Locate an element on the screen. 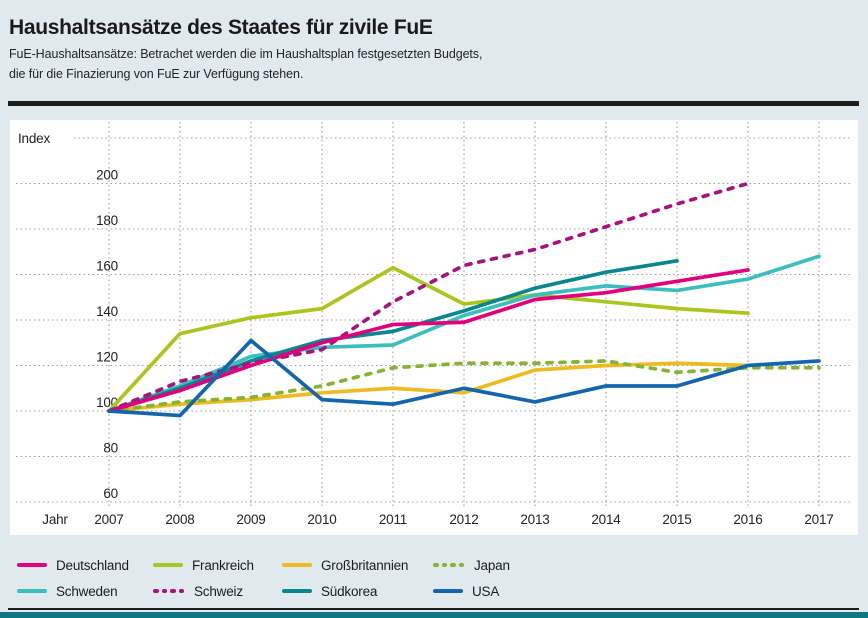 The height and width of the screenshot is (618, 868). x-axis-tick-label: 2014 is located at coordinates (606, 519).